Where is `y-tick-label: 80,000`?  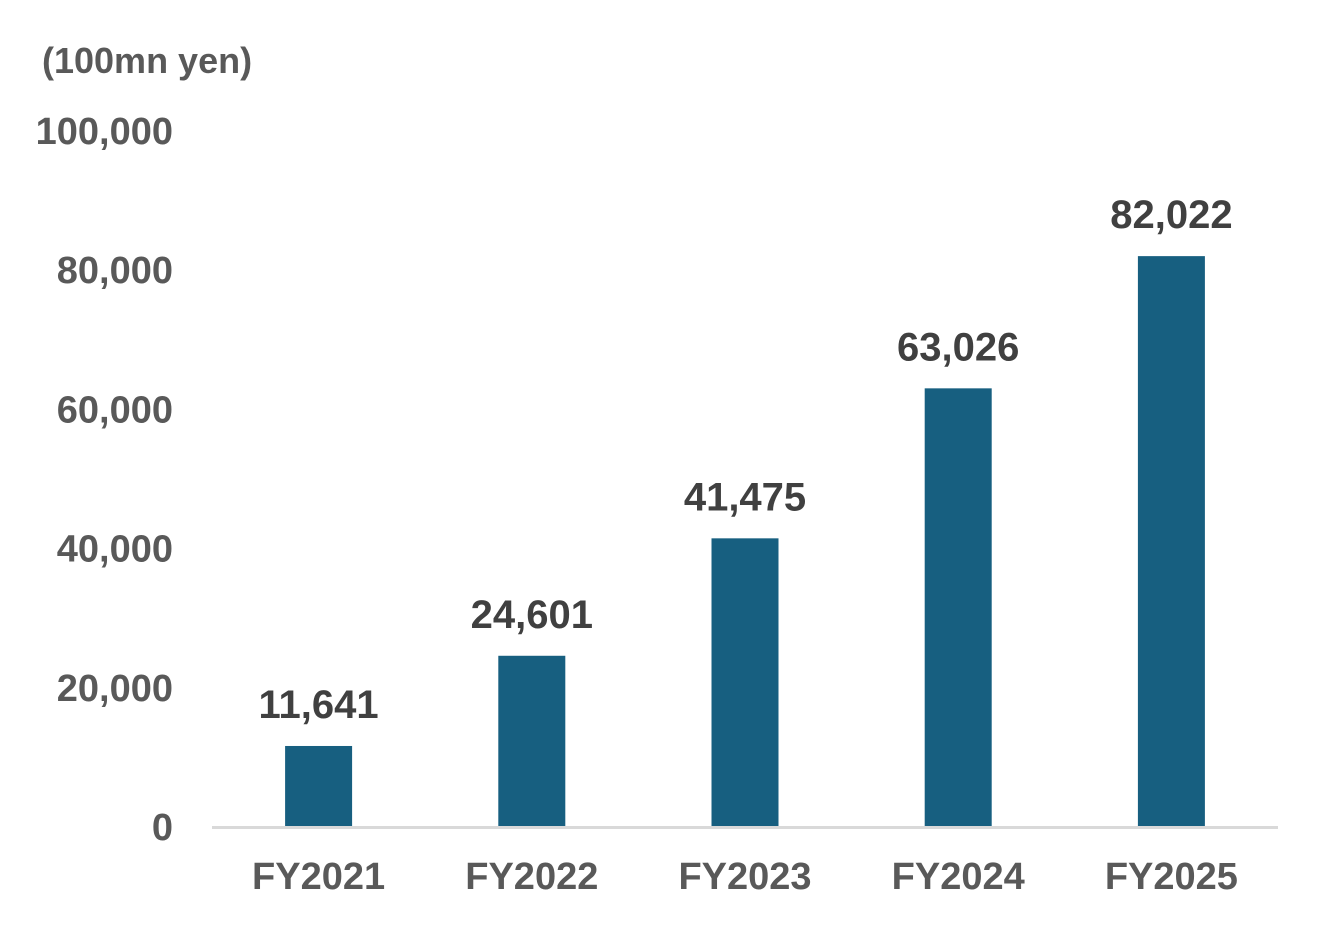 y-tick-label: 80,000 is located at coordinates (115, 271).